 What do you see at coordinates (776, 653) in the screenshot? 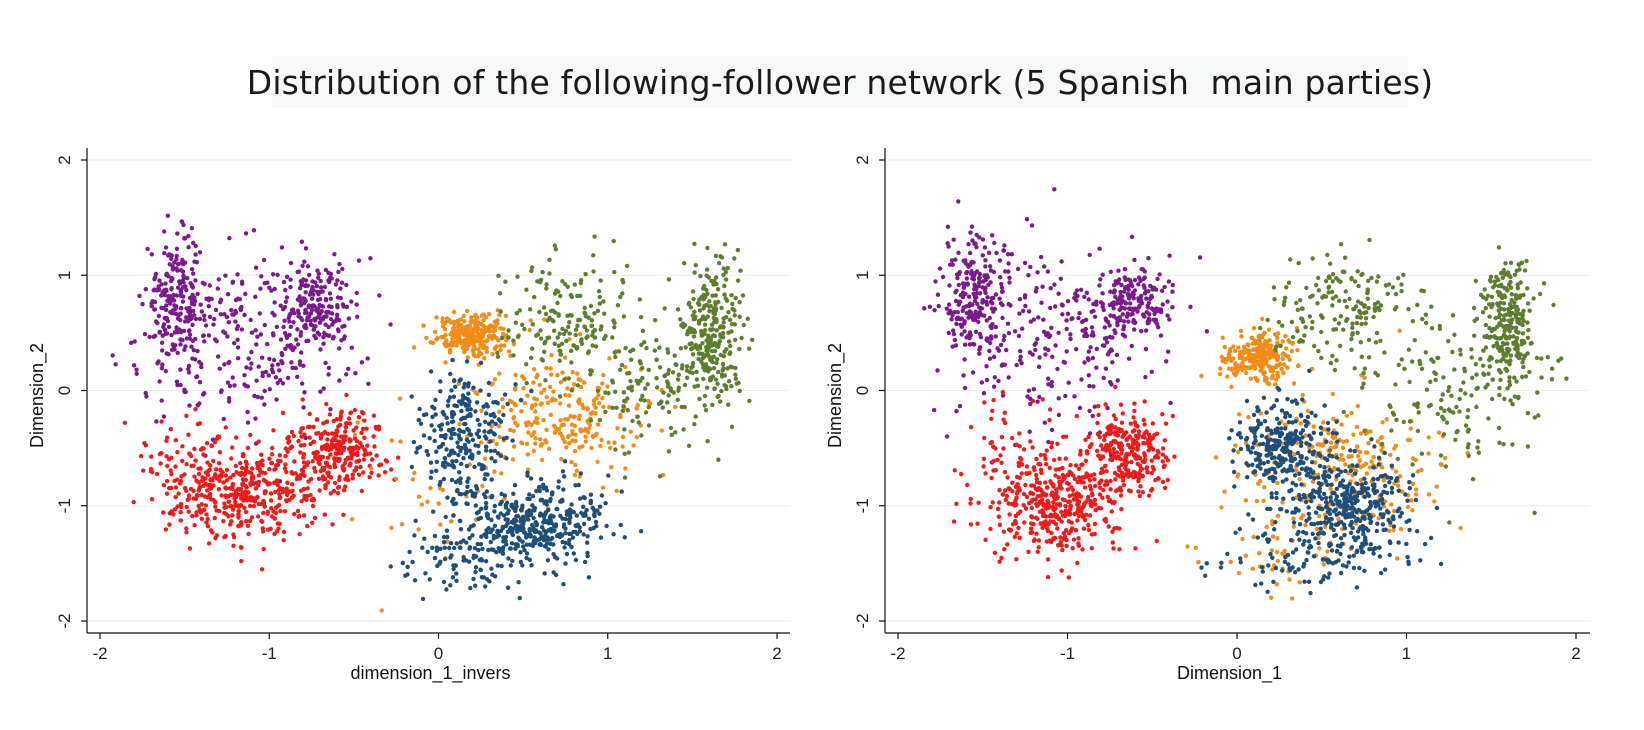
I see `x-tick-label: 2` at bounding box center [776, 653].